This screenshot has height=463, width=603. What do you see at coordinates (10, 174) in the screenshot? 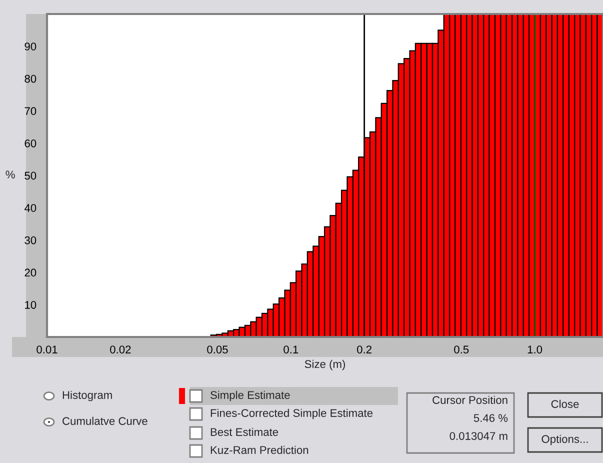
I see `y-axis-title: %` at bounding box center [10, 174].